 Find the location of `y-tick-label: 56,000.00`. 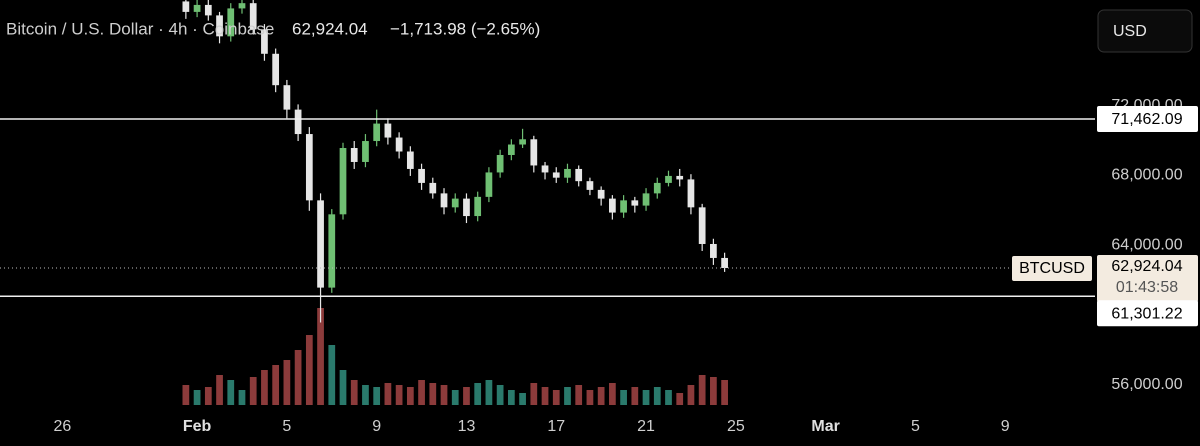

y-tick-label: 56,000.00 is located at coordinates (1146, 384).